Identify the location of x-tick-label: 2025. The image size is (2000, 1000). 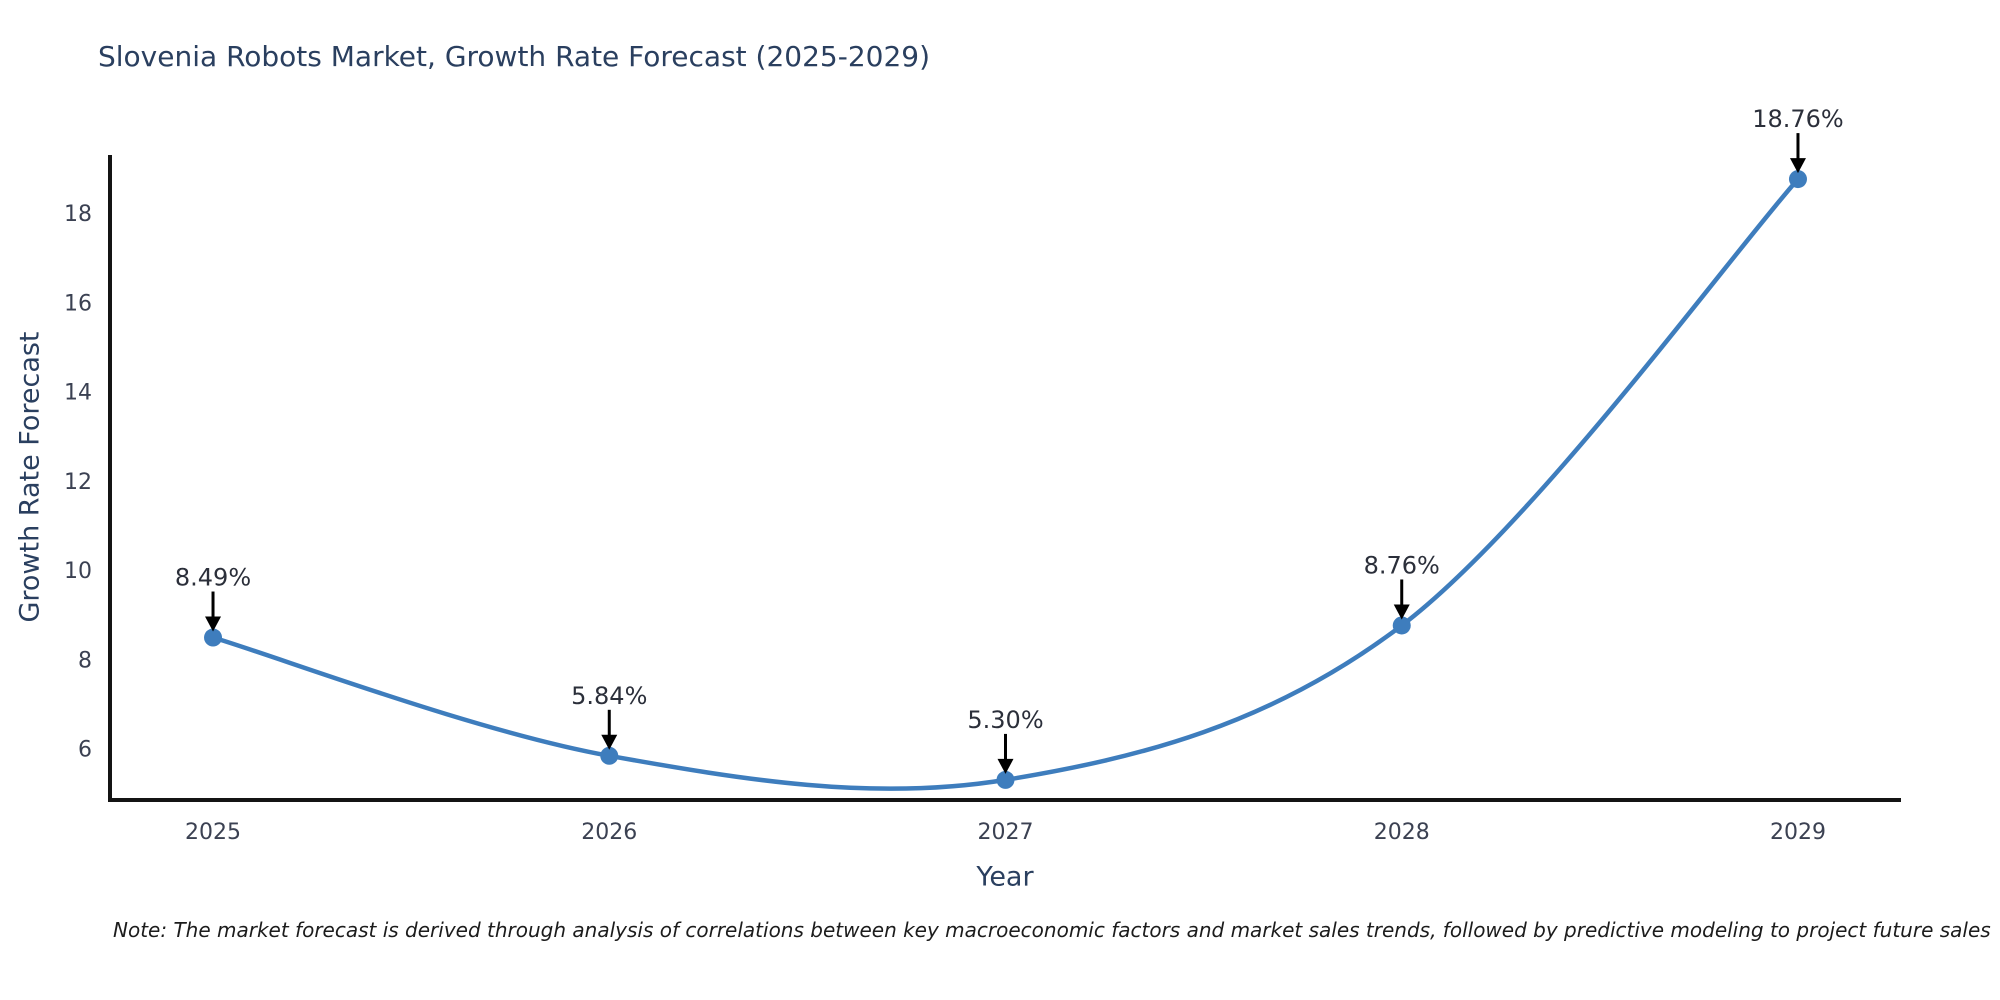
(213, 832).